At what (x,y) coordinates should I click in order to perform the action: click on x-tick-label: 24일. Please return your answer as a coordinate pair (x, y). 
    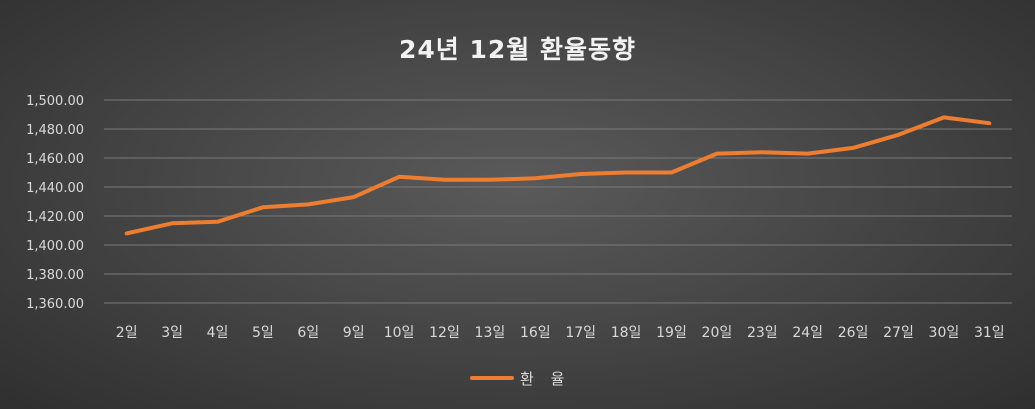
    Looking at the image, I should click on (807, 333).